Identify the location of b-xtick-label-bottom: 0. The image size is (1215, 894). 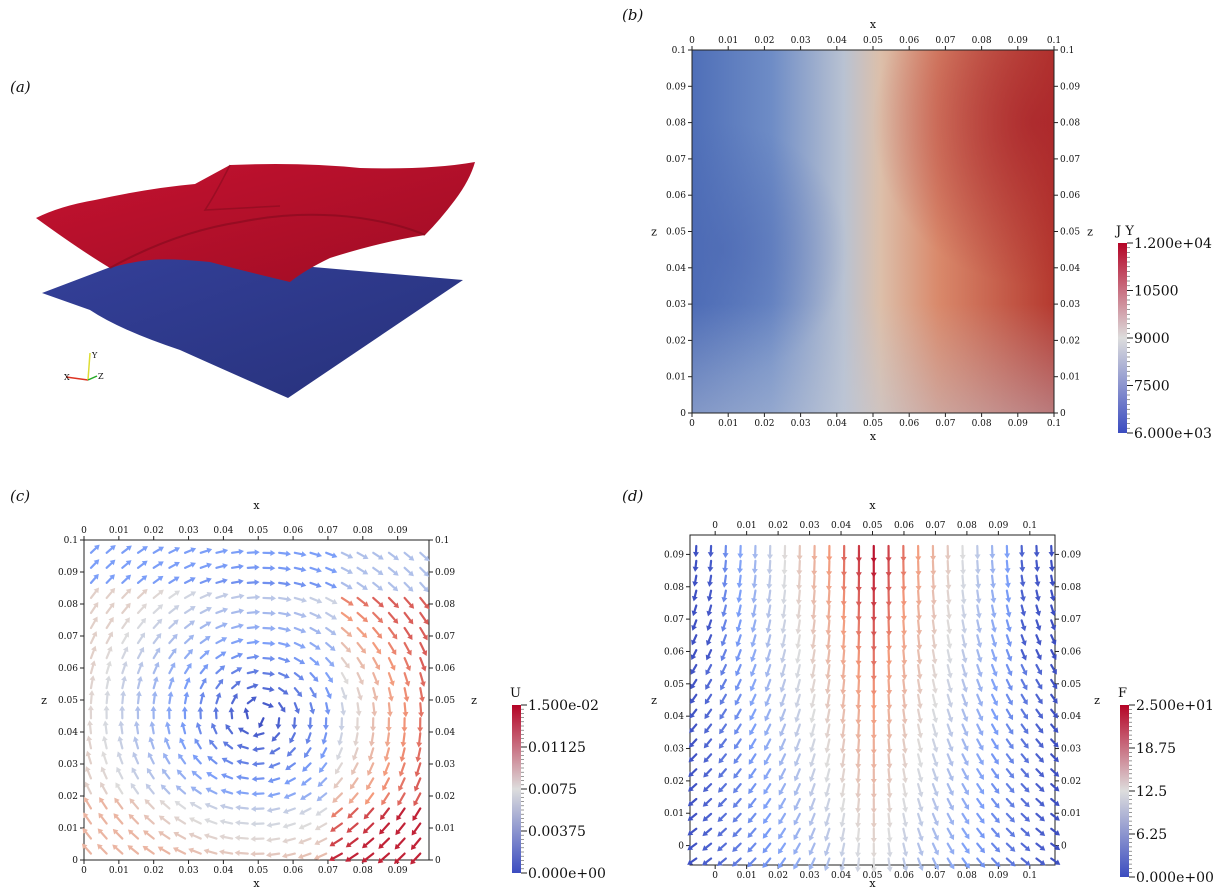
(692, 424).